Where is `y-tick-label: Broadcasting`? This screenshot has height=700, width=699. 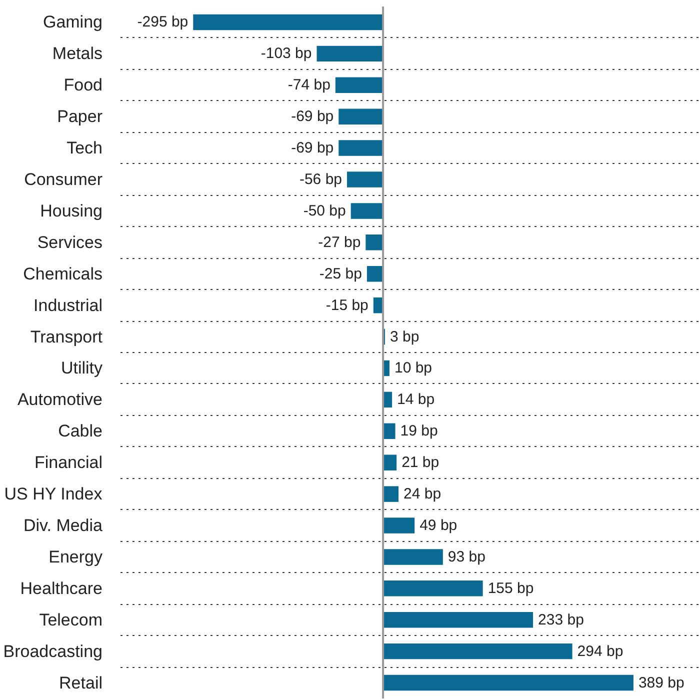
y-tick-label: Broadcasting is located at coordinates (53, 651).